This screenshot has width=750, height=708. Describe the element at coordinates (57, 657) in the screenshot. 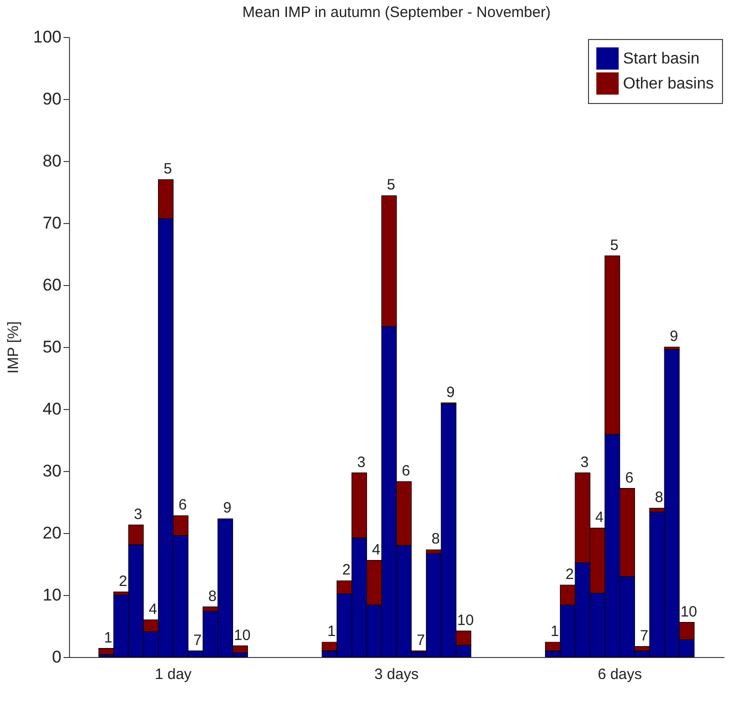

I see `y-tick-label: 0` at that location.